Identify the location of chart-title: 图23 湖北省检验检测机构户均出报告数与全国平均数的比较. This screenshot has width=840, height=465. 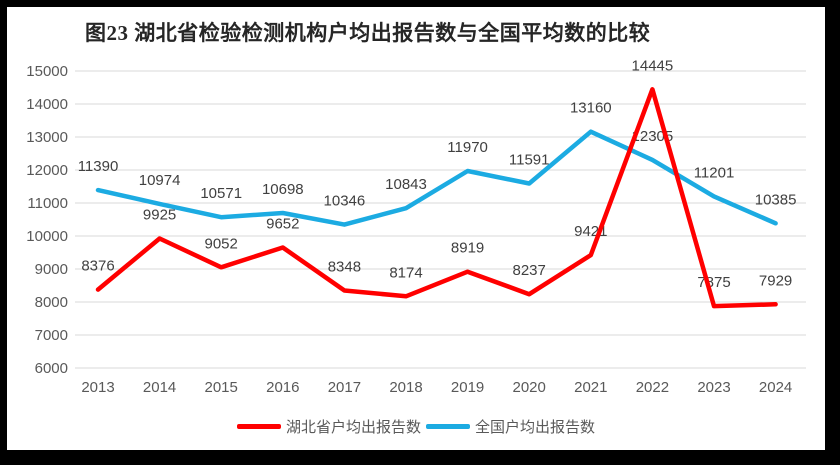
(368, 33).